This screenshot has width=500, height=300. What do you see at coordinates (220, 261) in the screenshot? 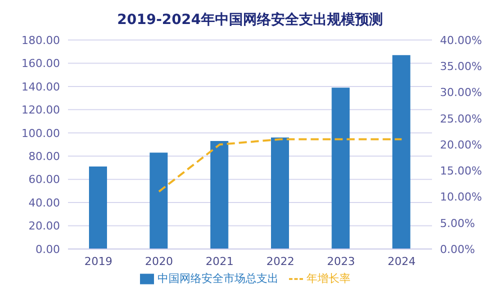
I see `x-tick-label: 2021` at bounding box center [220, 261].